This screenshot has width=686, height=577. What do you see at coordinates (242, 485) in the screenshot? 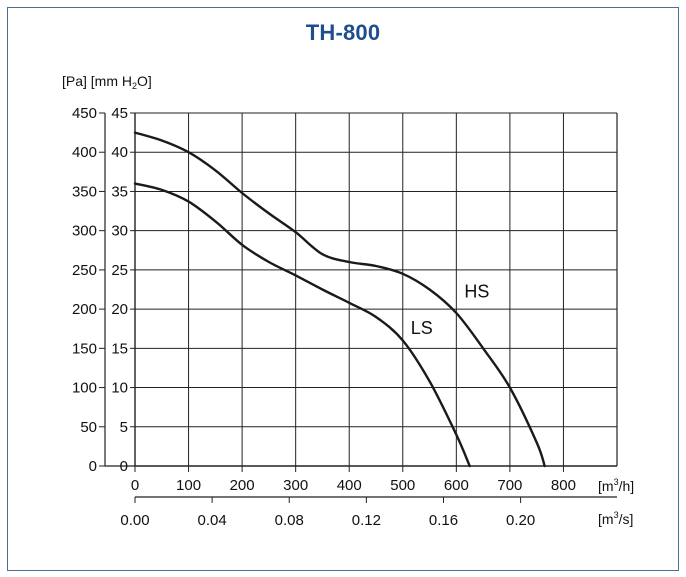
I see `x-tick-label-m3h: 200` at bounding box center [242, 485].